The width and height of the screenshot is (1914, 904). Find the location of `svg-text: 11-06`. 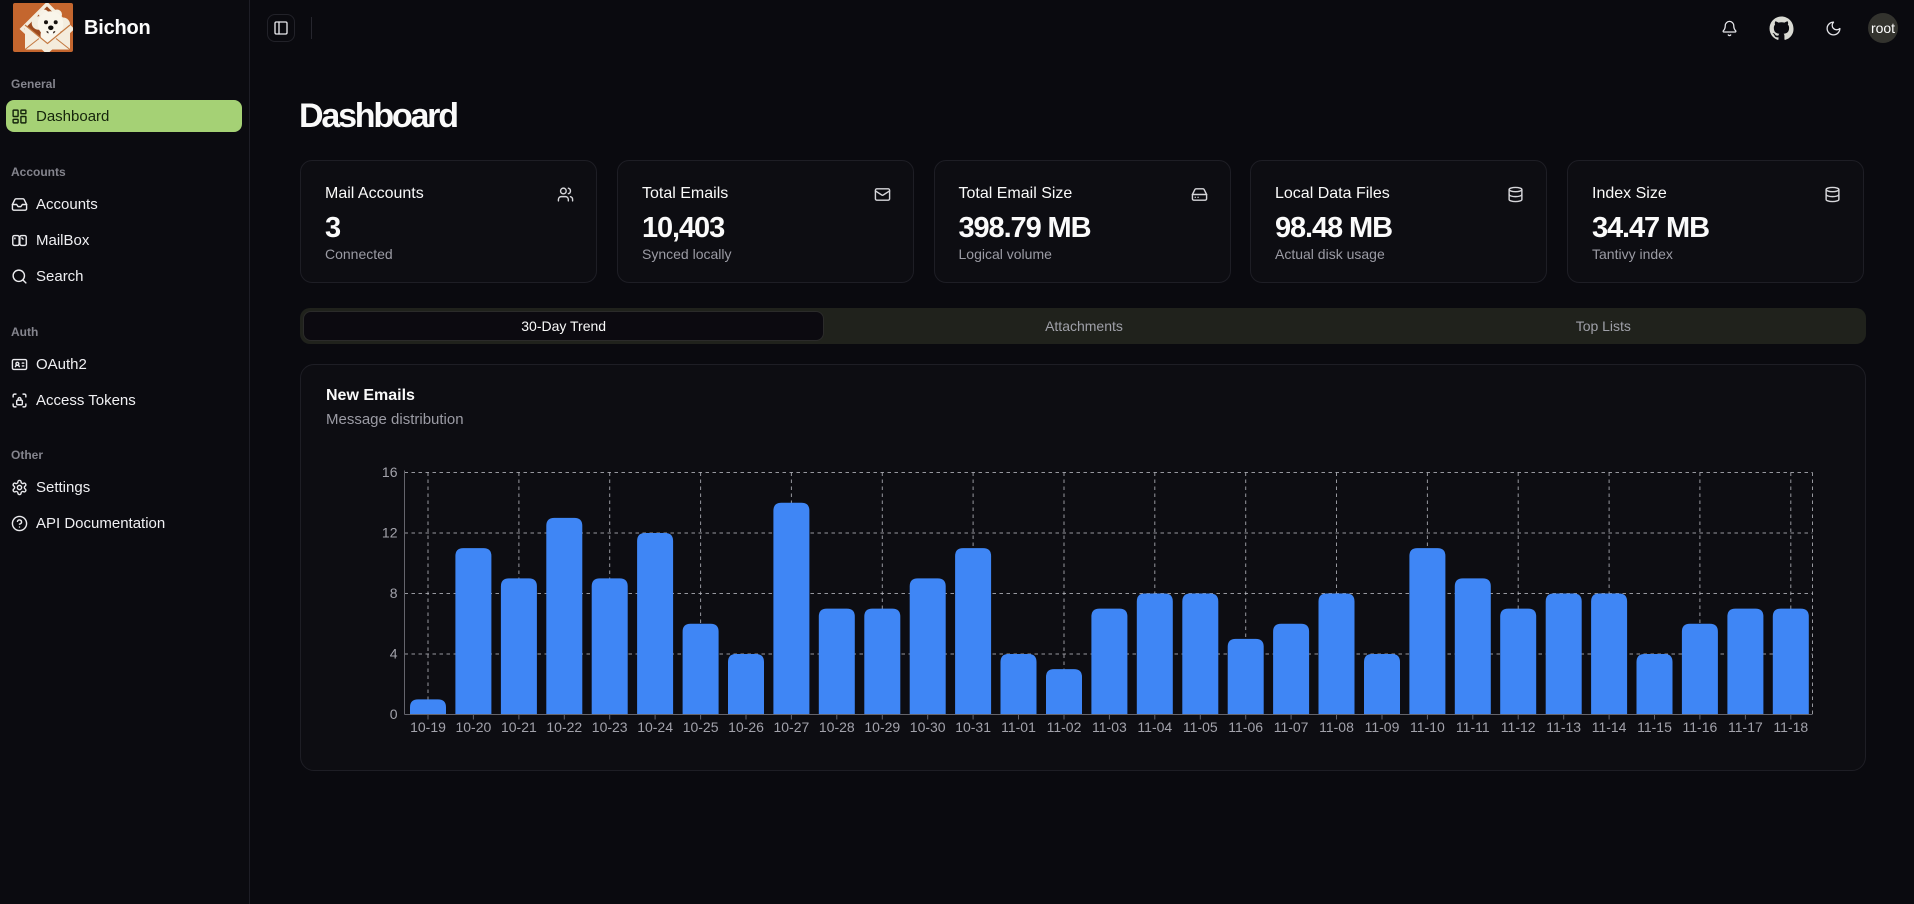

svg-text: 11-06 is located at coordinates (1245, 727).